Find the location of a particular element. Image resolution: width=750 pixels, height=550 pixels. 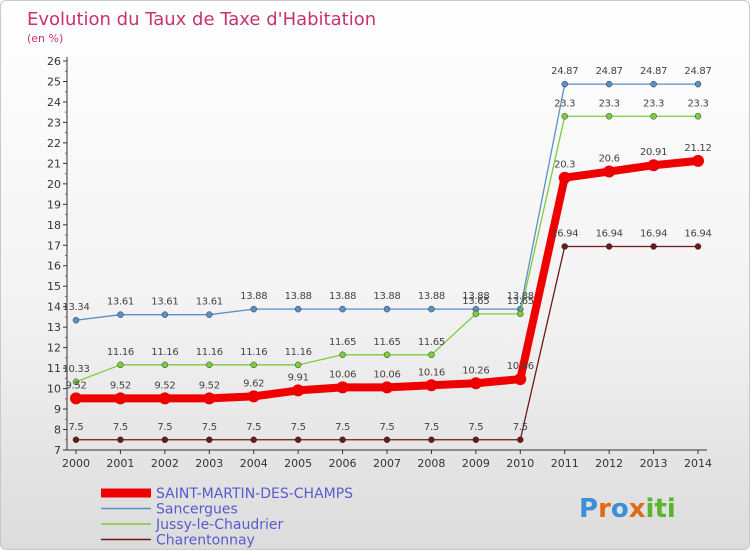

logo-letter: o is located at coordinates (620, 509).